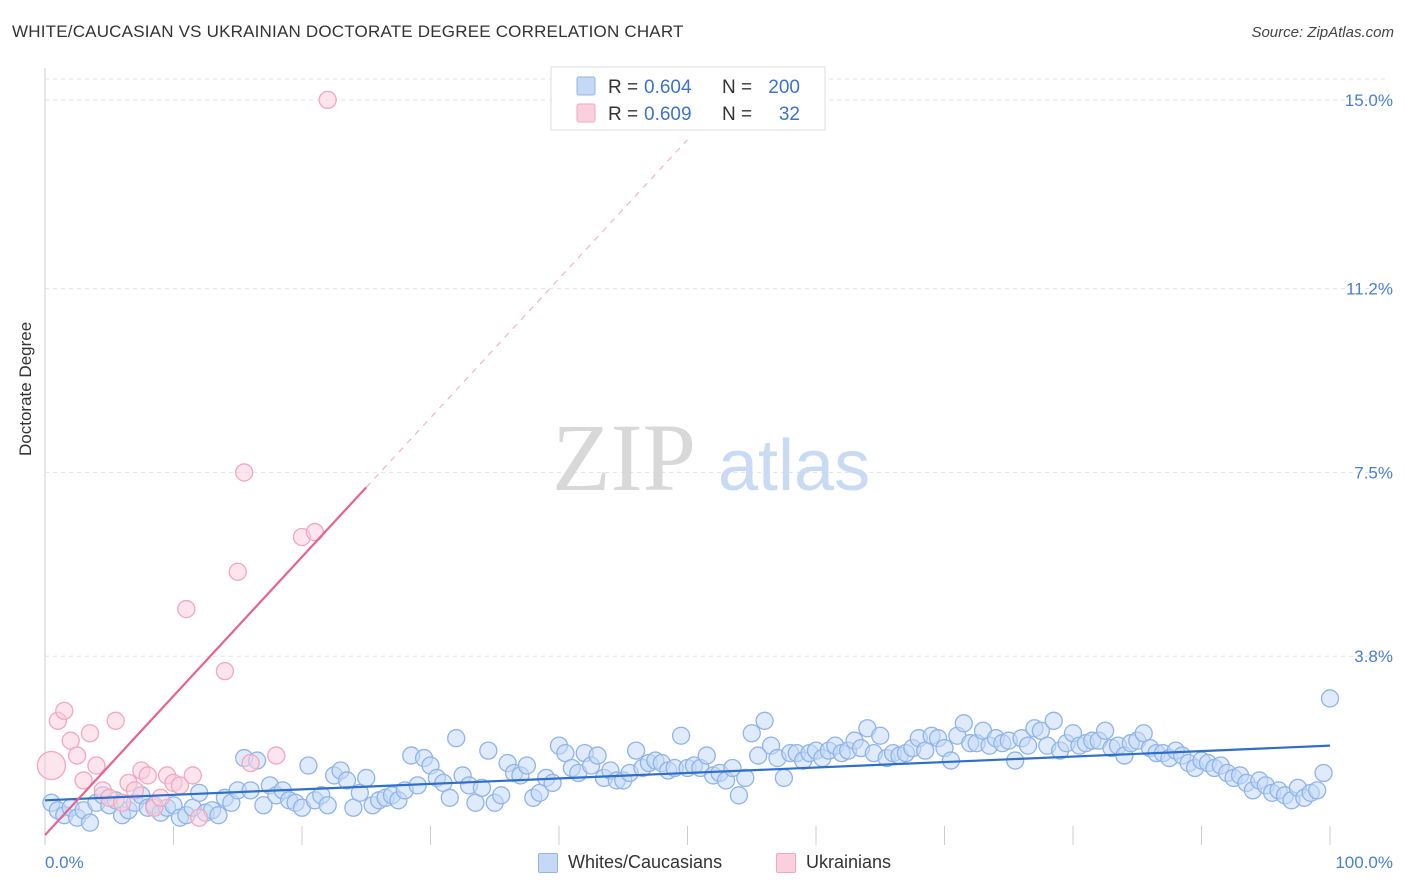 This screenshot has height=892, width=1406. Describe the element at coordinates (645, 862) in the screenshot. I see `legend-label-whites: Whites/Caucasians` at that location.